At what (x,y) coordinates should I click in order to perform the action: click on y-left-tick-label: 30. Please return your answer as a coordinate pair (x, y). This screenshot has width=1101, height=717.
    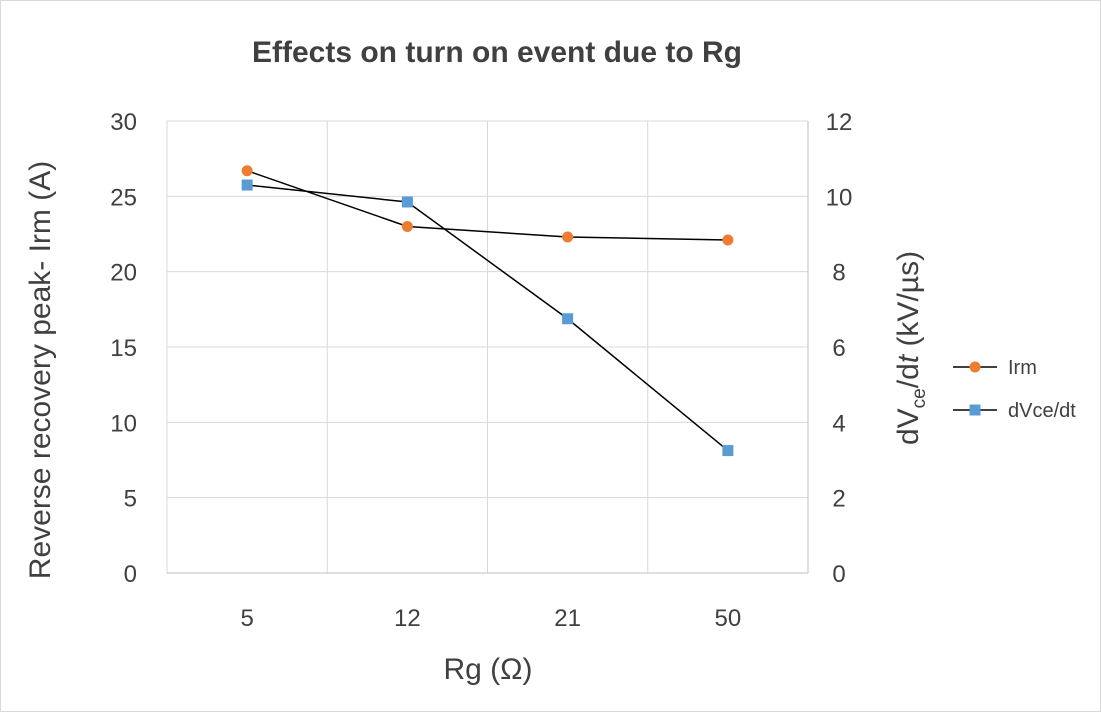
    Looking at the image, I should click on (123, 122).